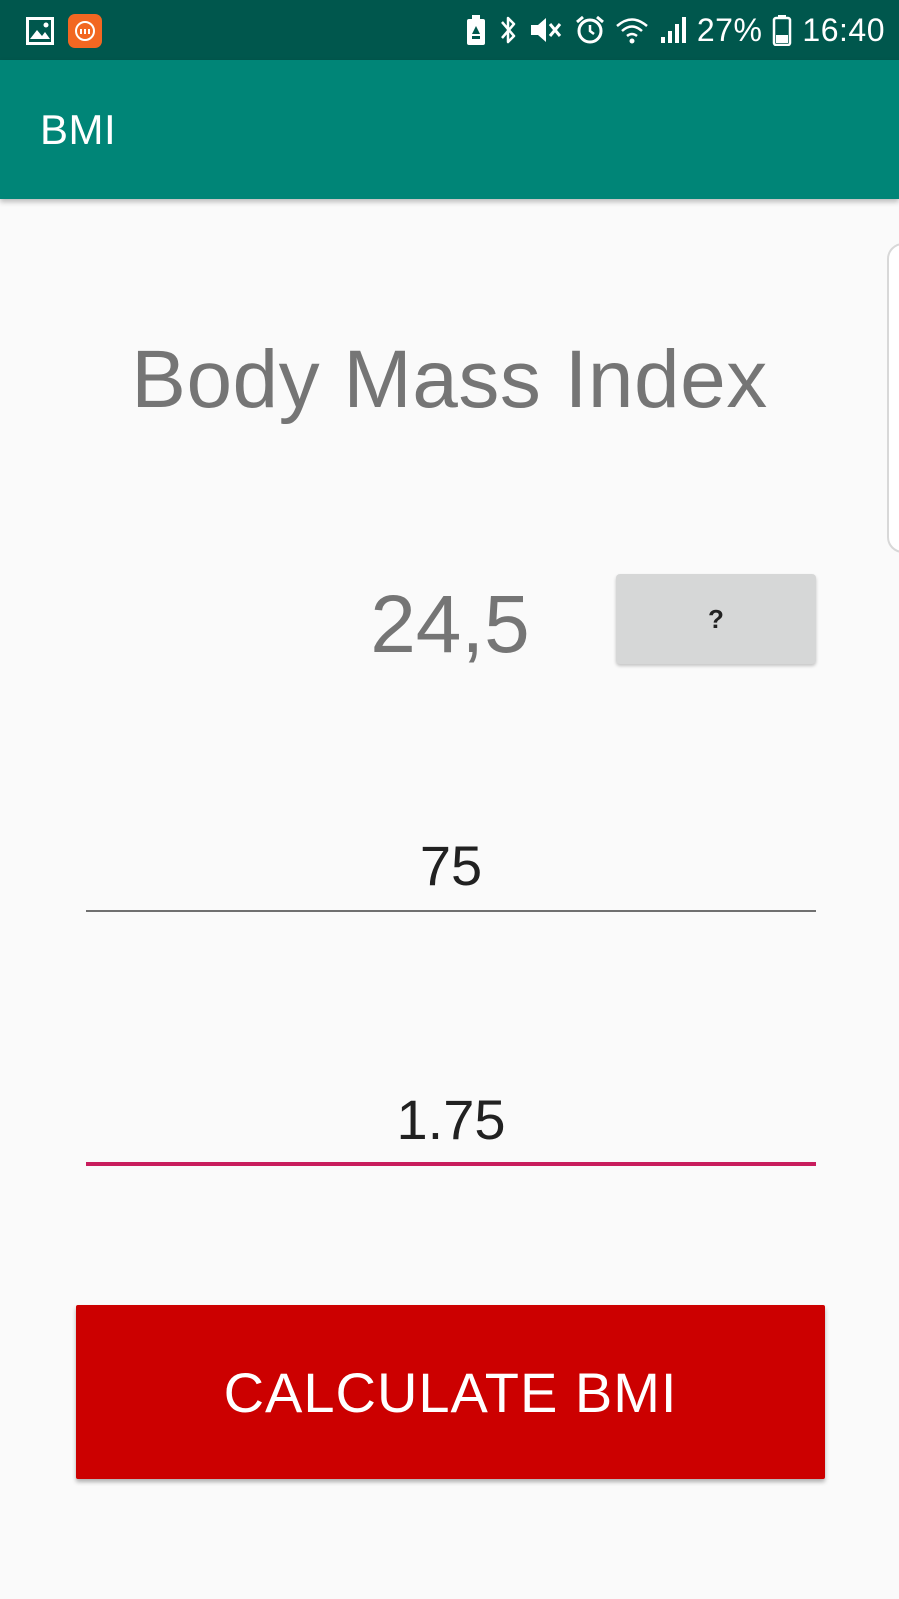  What do you see at coordinates (85, 31) in the screenshot?
I see `mi-app-icon` at bounding box center [85, 31].